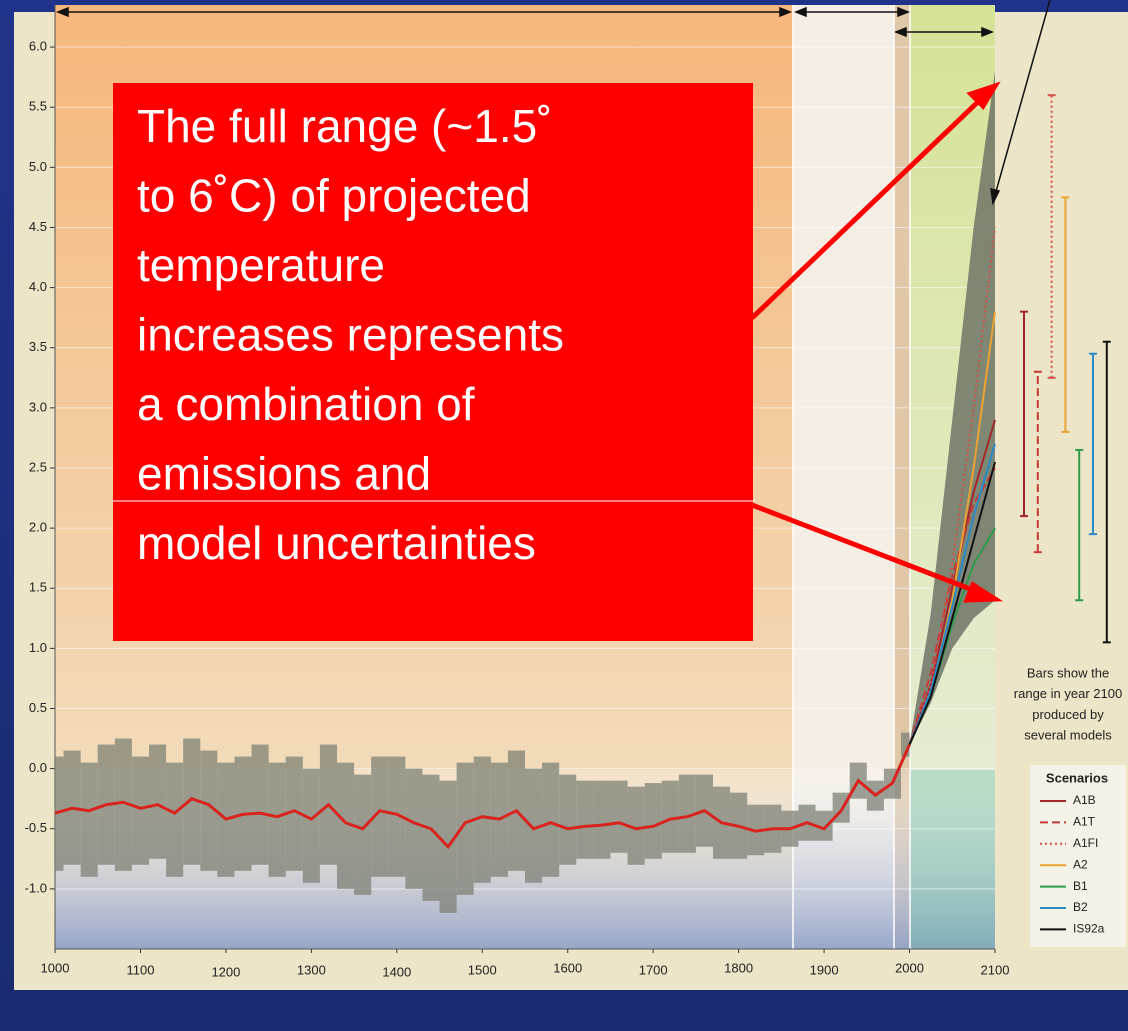 Image resolution: width=1128 pixels, height=1031 pixels. I want to click on y-tick-label: 0.0, so click(38, 767).